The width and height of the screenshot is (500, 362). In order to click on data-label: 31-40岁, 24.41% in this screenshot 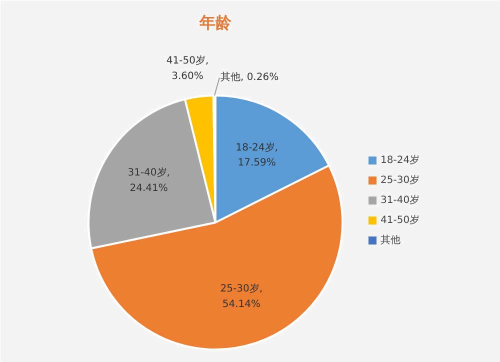, I will do `click(149, 180)`.